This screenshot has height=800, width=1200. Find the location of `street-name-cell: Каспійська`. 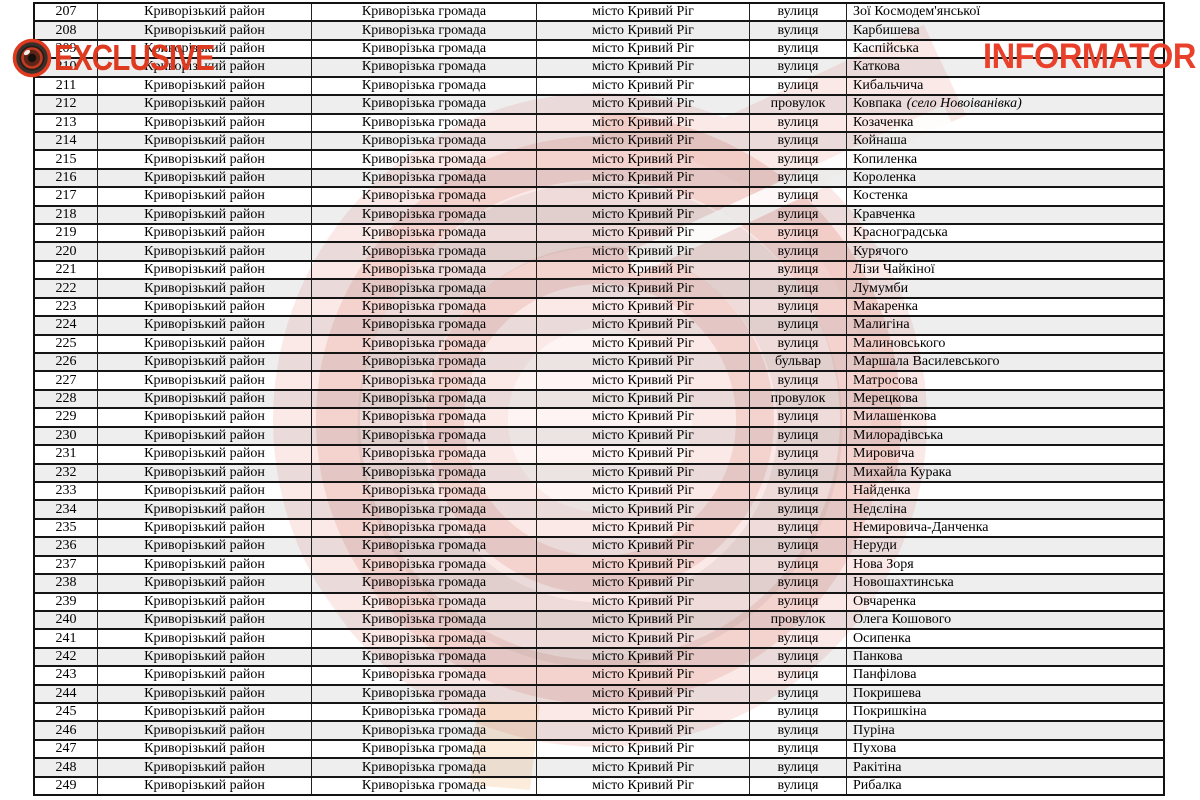

street-name-cell: Каспійська is located at coordinates (1005, 49).